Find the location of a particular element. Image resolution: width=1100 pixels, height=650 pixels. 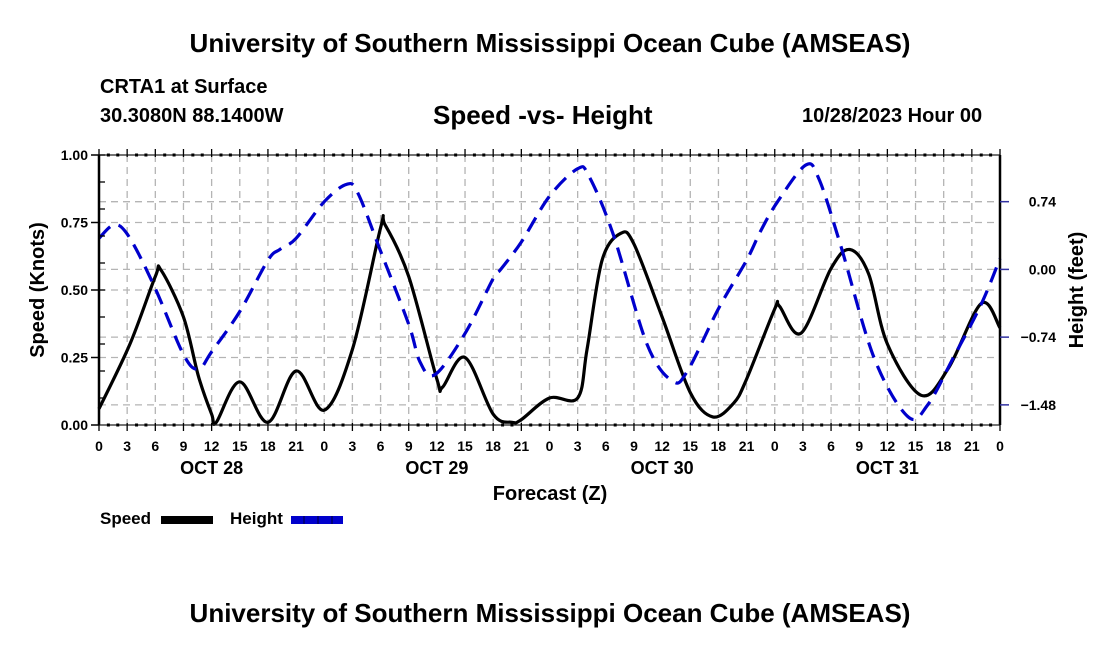

y2-tick-label: −0.74 is located at coordinates (1039, 337).